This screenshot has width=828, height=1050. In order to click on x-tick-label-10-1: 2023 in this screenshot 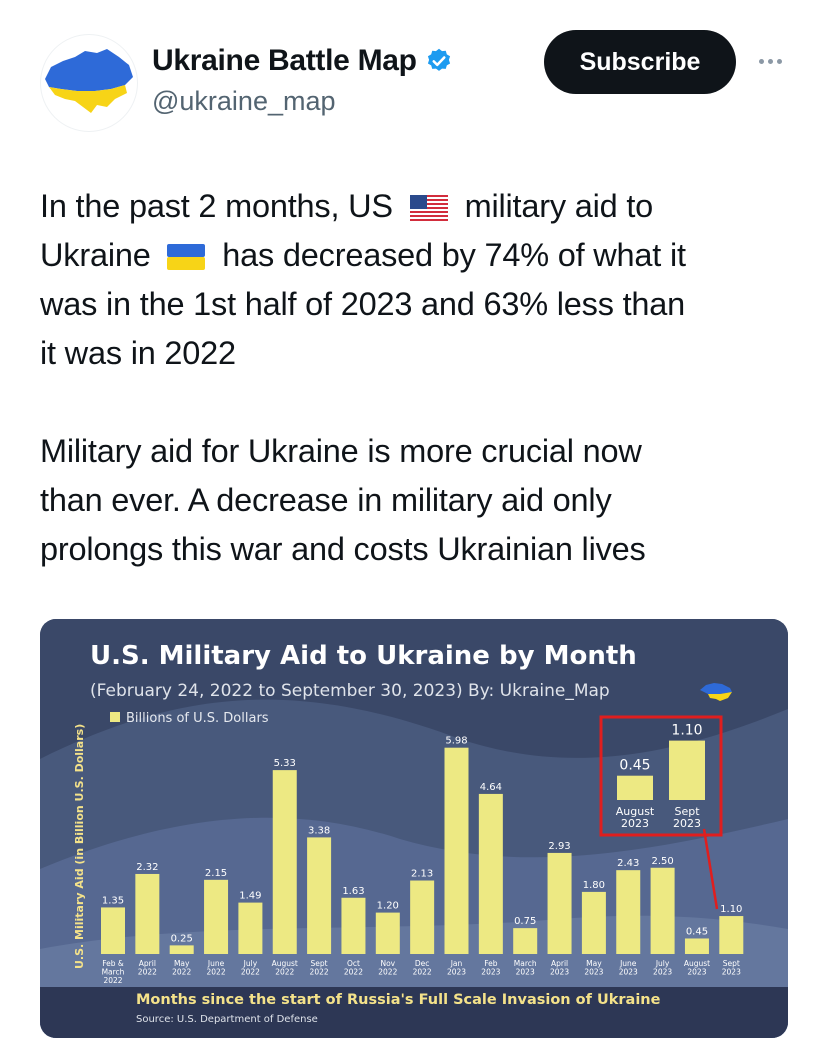, I will do `click(456, 972)`.